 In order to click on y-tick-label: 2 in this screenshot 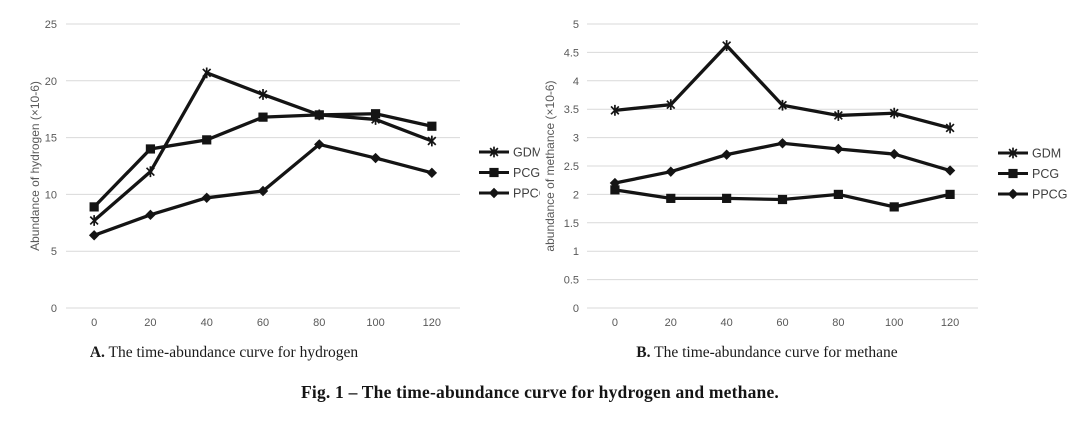, I will do `click(576, 195)`.